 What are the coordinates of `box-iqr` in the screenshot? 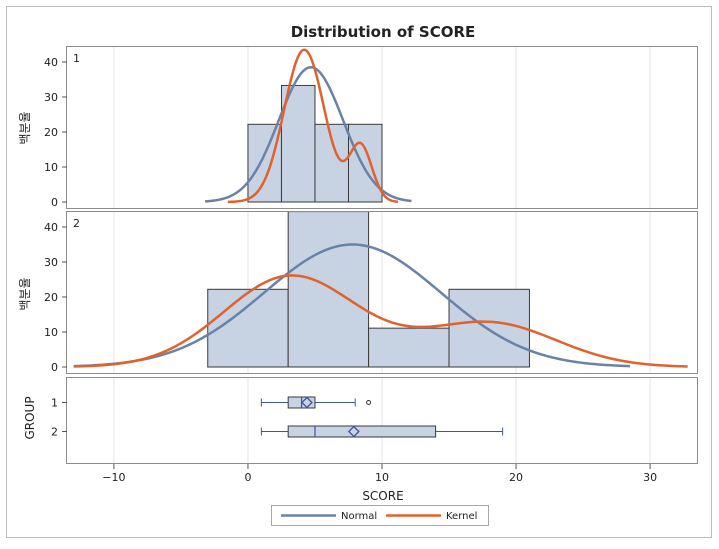 It's located at (362, 431).